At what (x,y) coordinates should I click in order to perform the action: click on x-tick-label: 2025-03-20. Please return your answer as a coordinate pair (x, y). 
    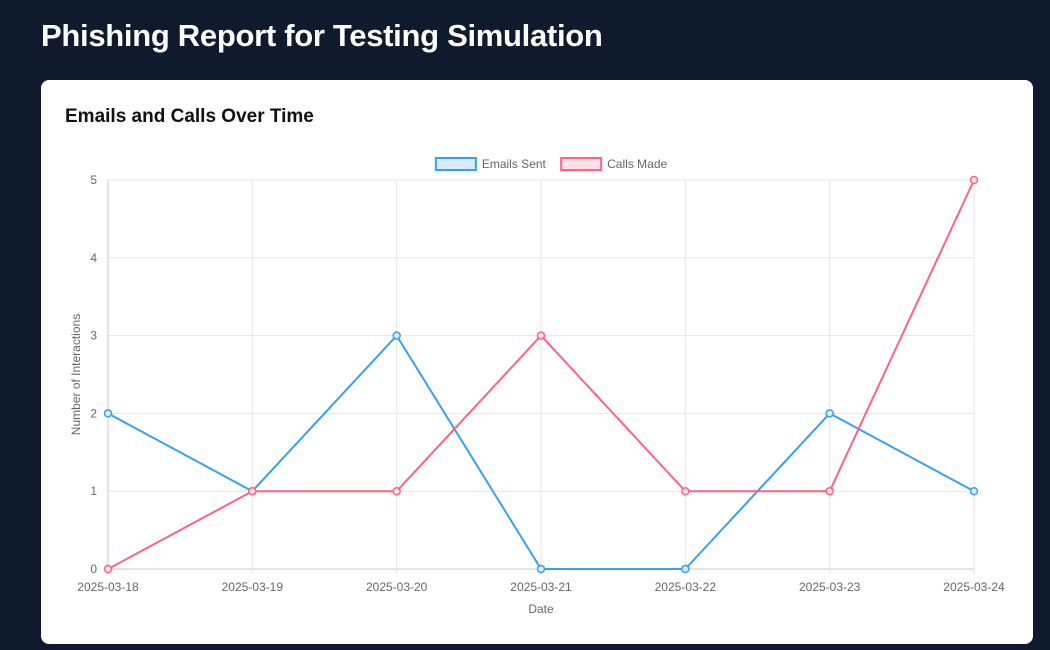
    Looking at the image, I should click on (397, 587).